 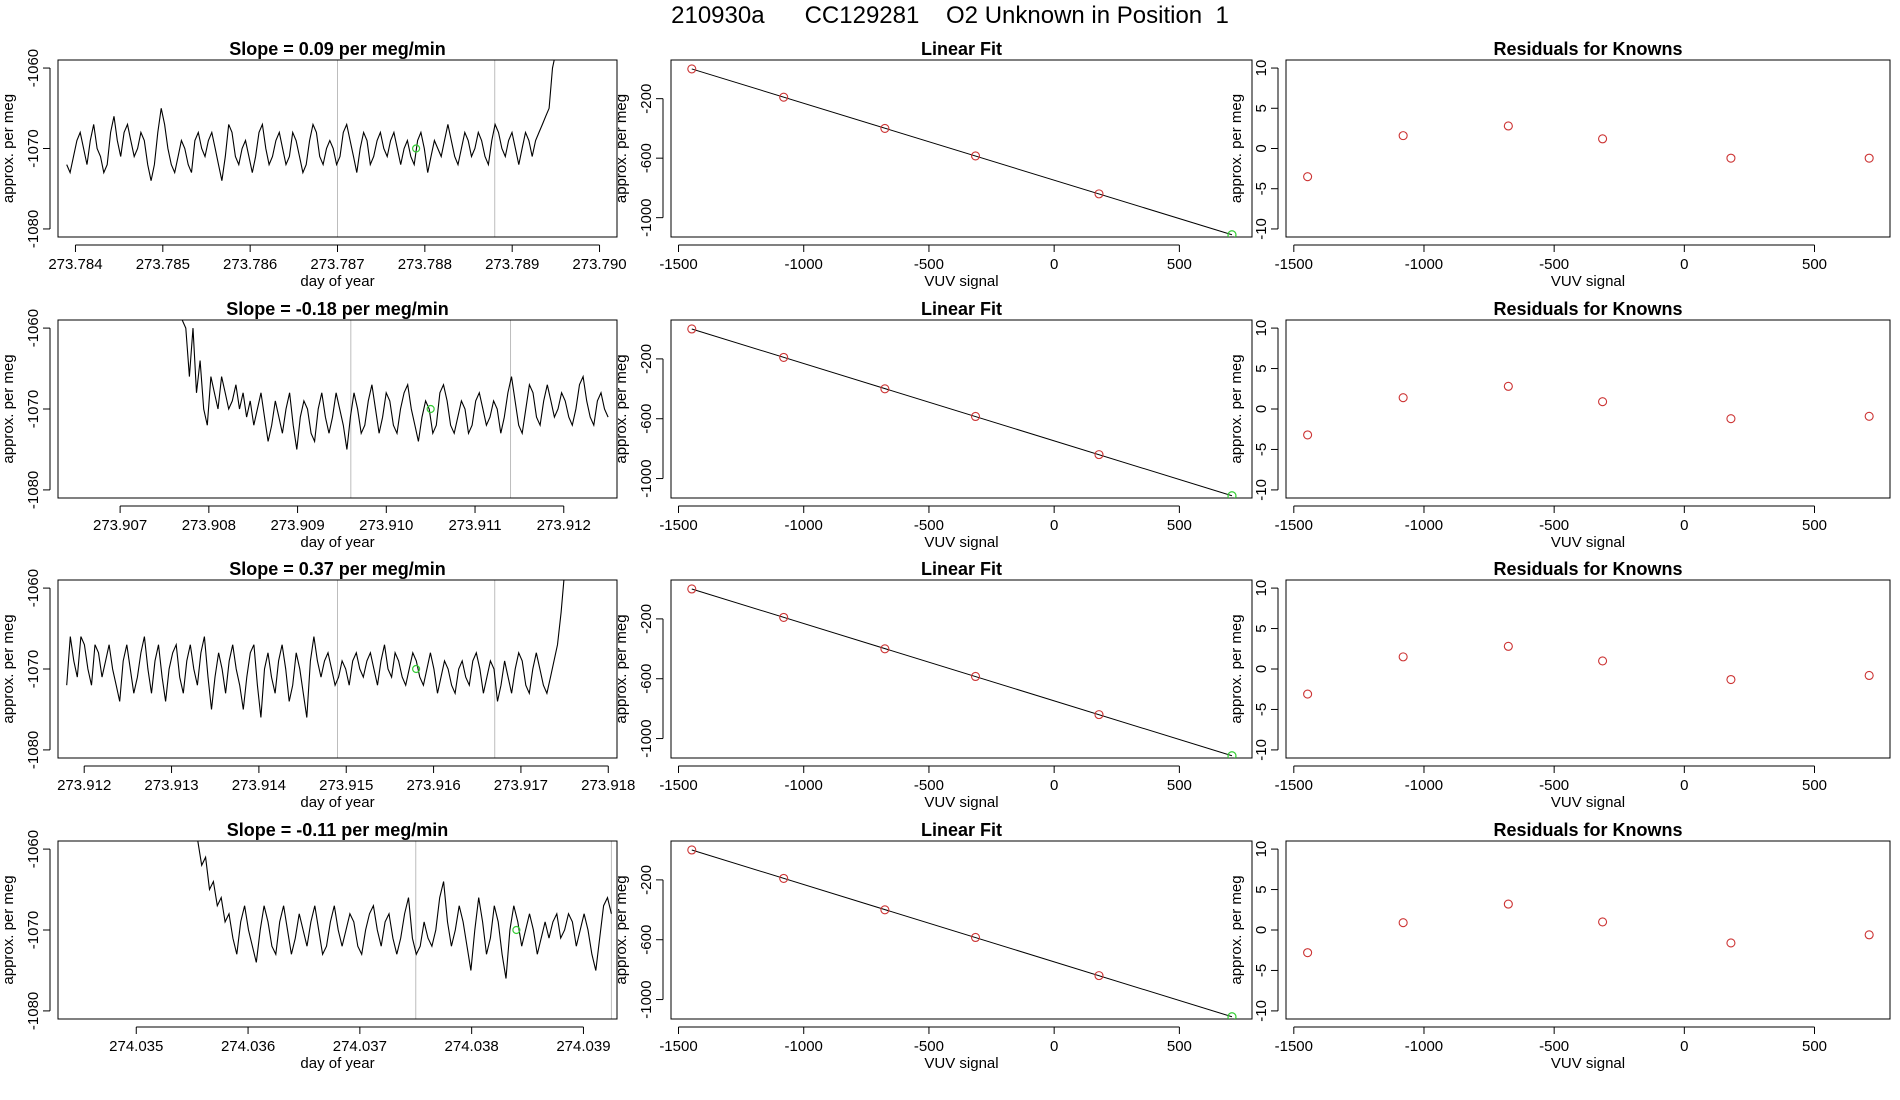 I want to click on panel-title: Linear Fit, so click(x=961, y=49).